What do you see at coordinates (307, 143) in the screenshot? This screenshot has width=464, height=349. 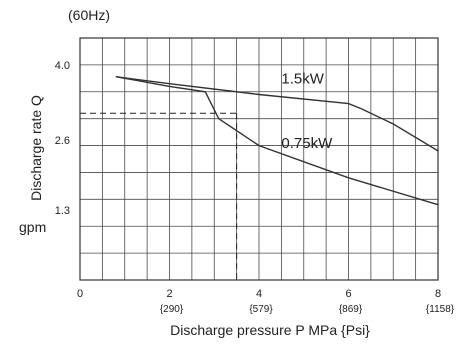 I see `series-label-0-75kw: 0.75kW` at bounding box center [307, 143].